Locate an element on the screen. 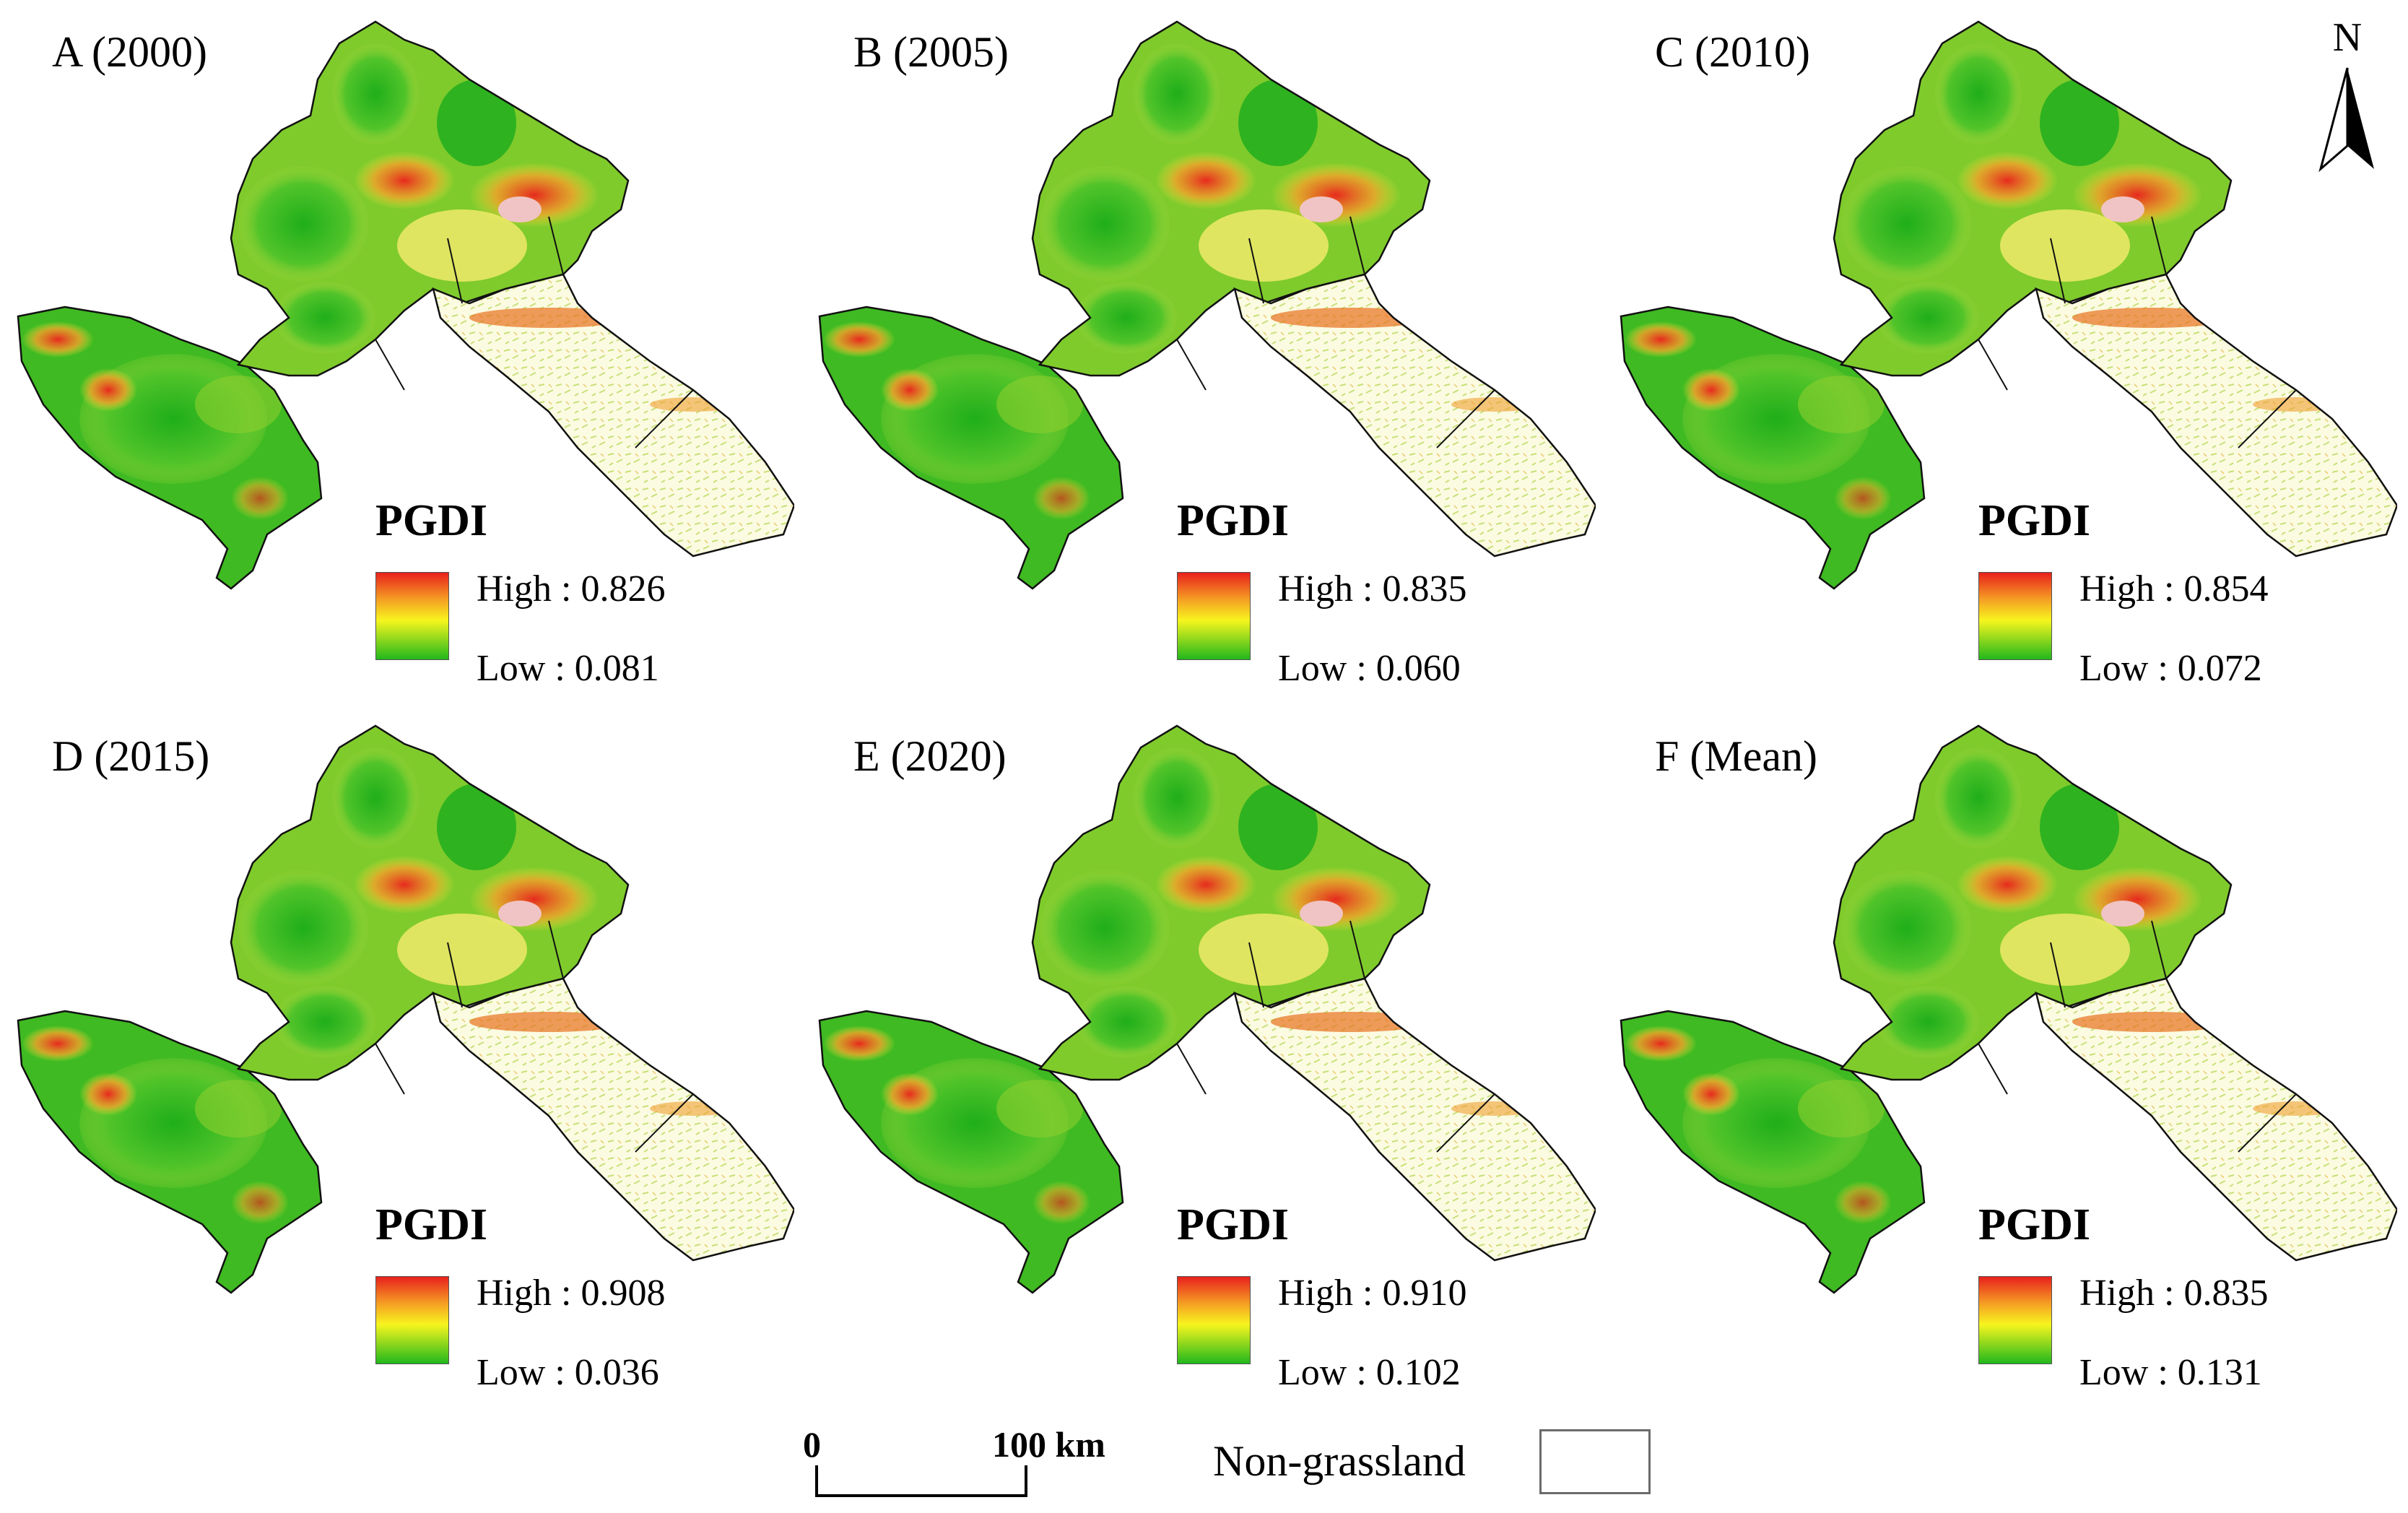  legend-c: PGDI High : 0.854 Low : 0.072 is located at coordinates (2180, 592).